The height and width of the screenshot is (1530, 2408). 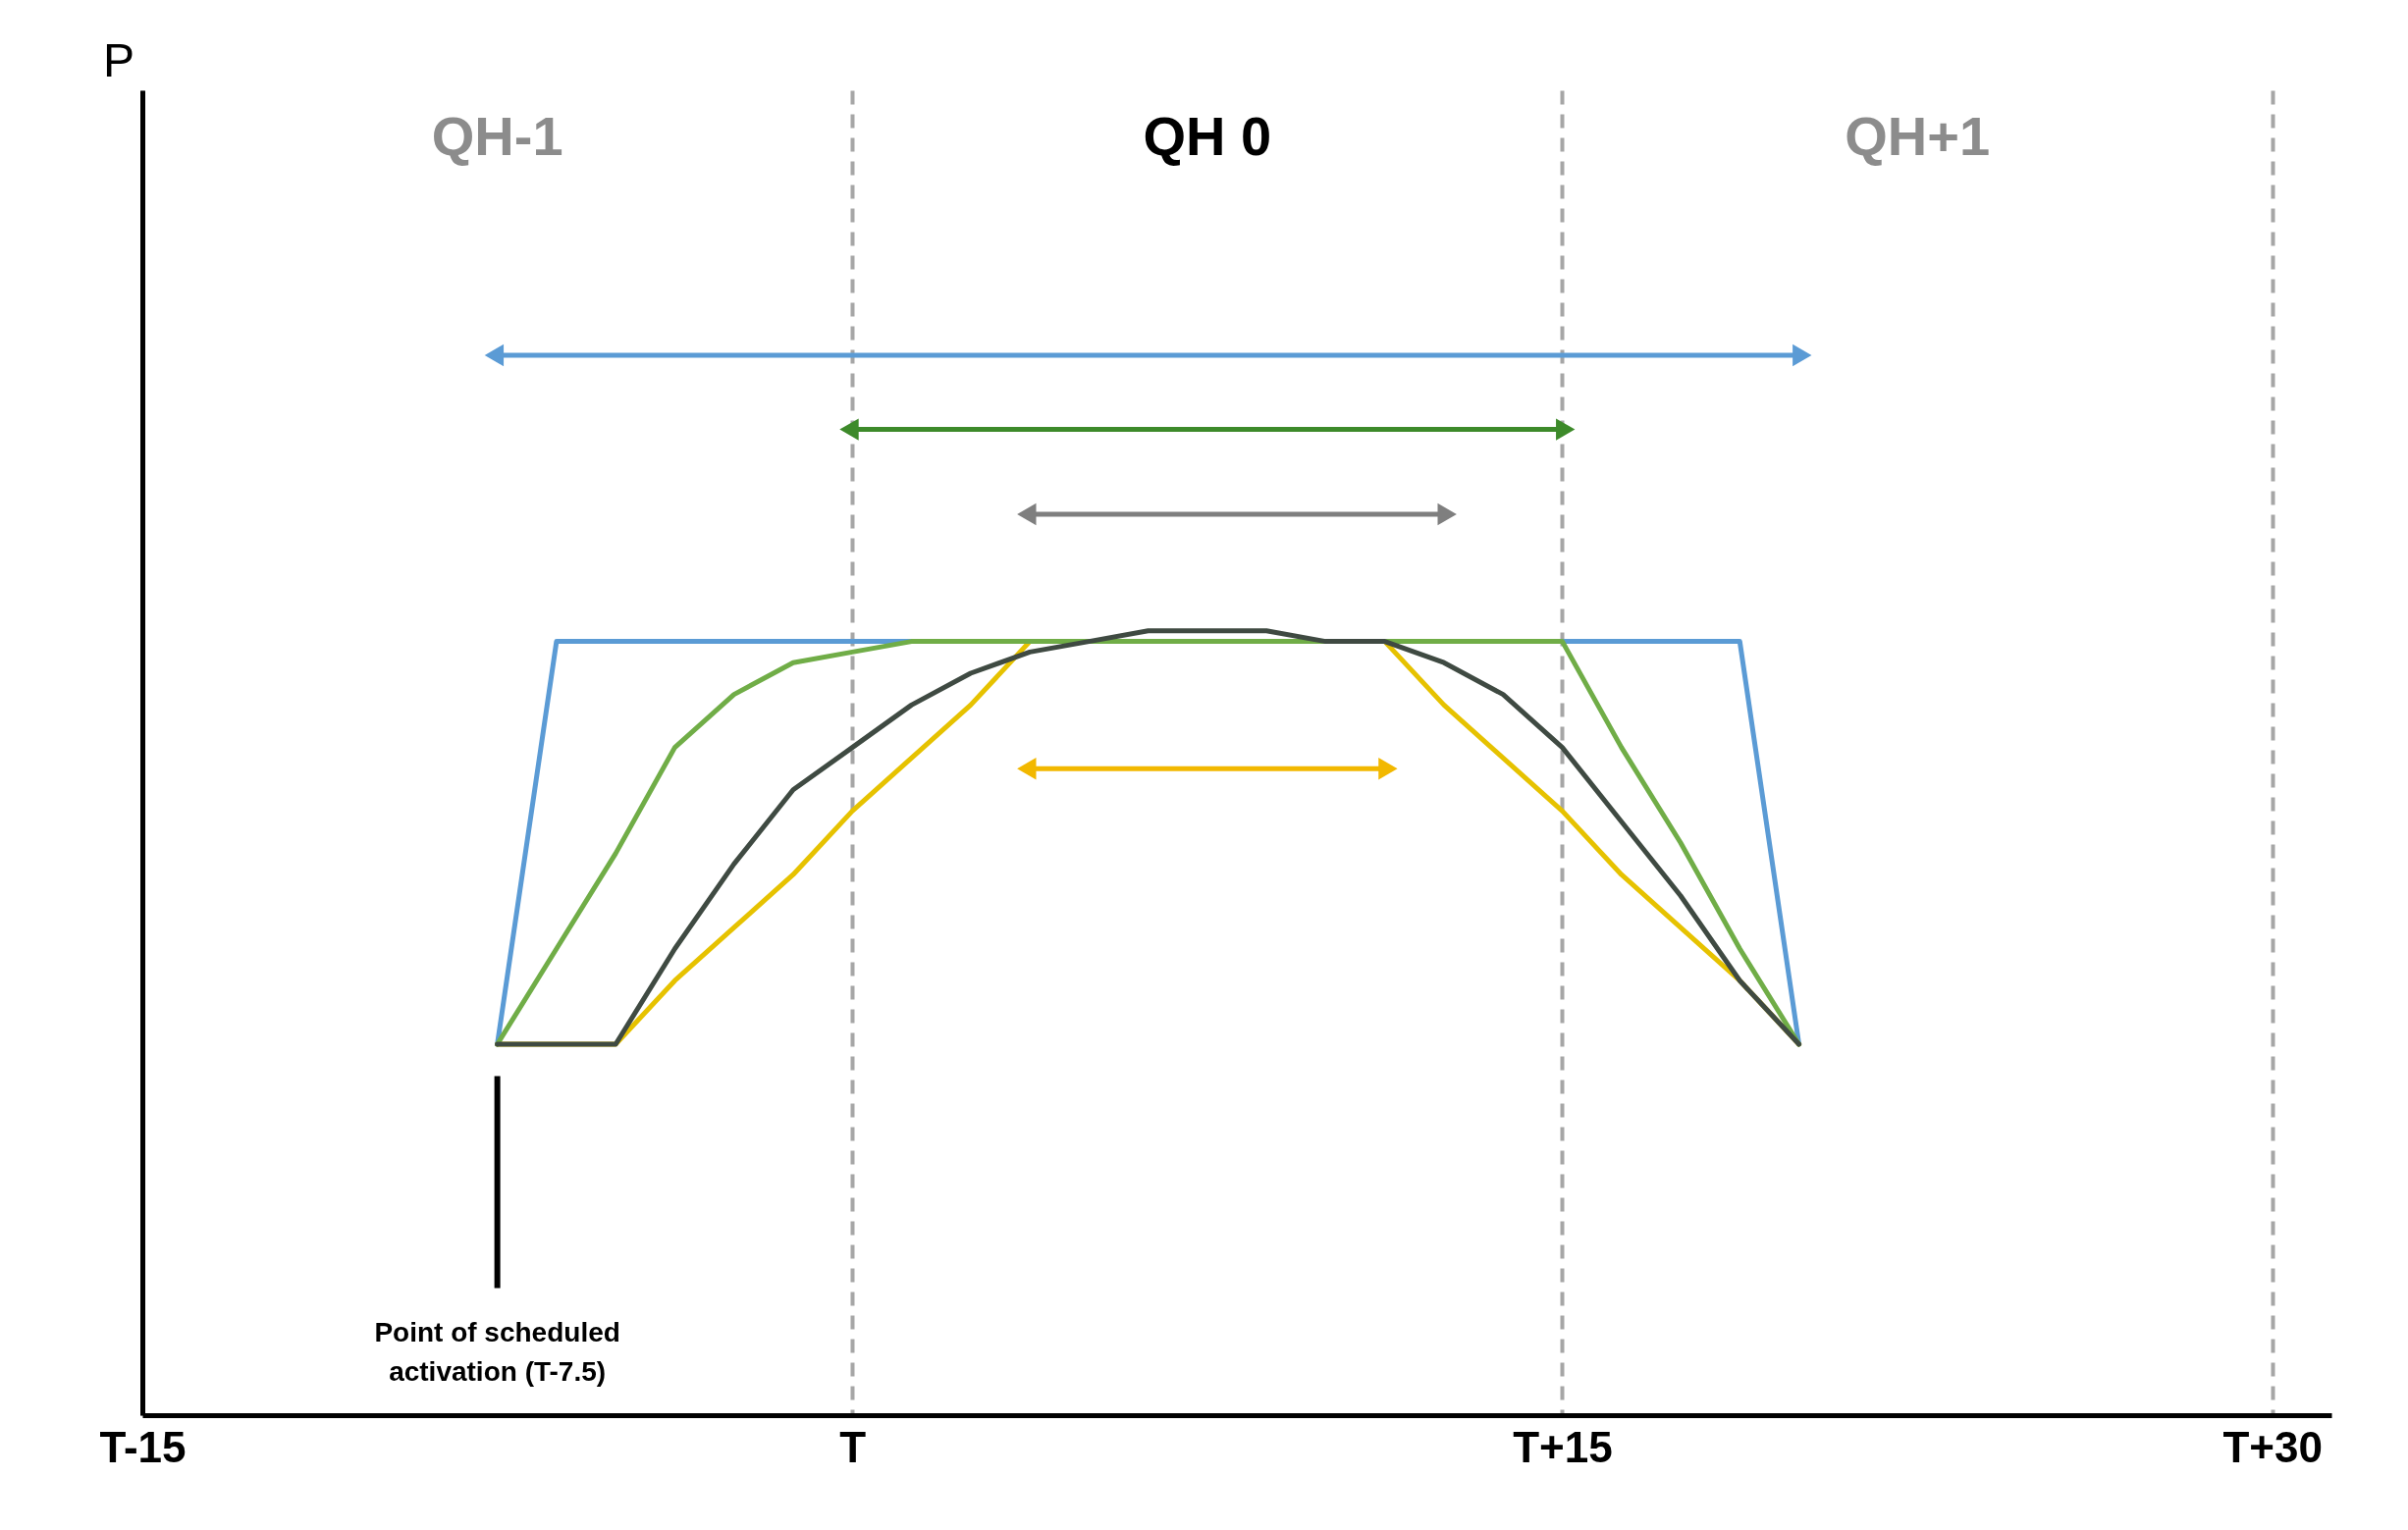 What do you see at coordinates (1563, 1446) in the screenshot?
I see `x-tick-label: T+15` at bounding box center [1563, 1446].